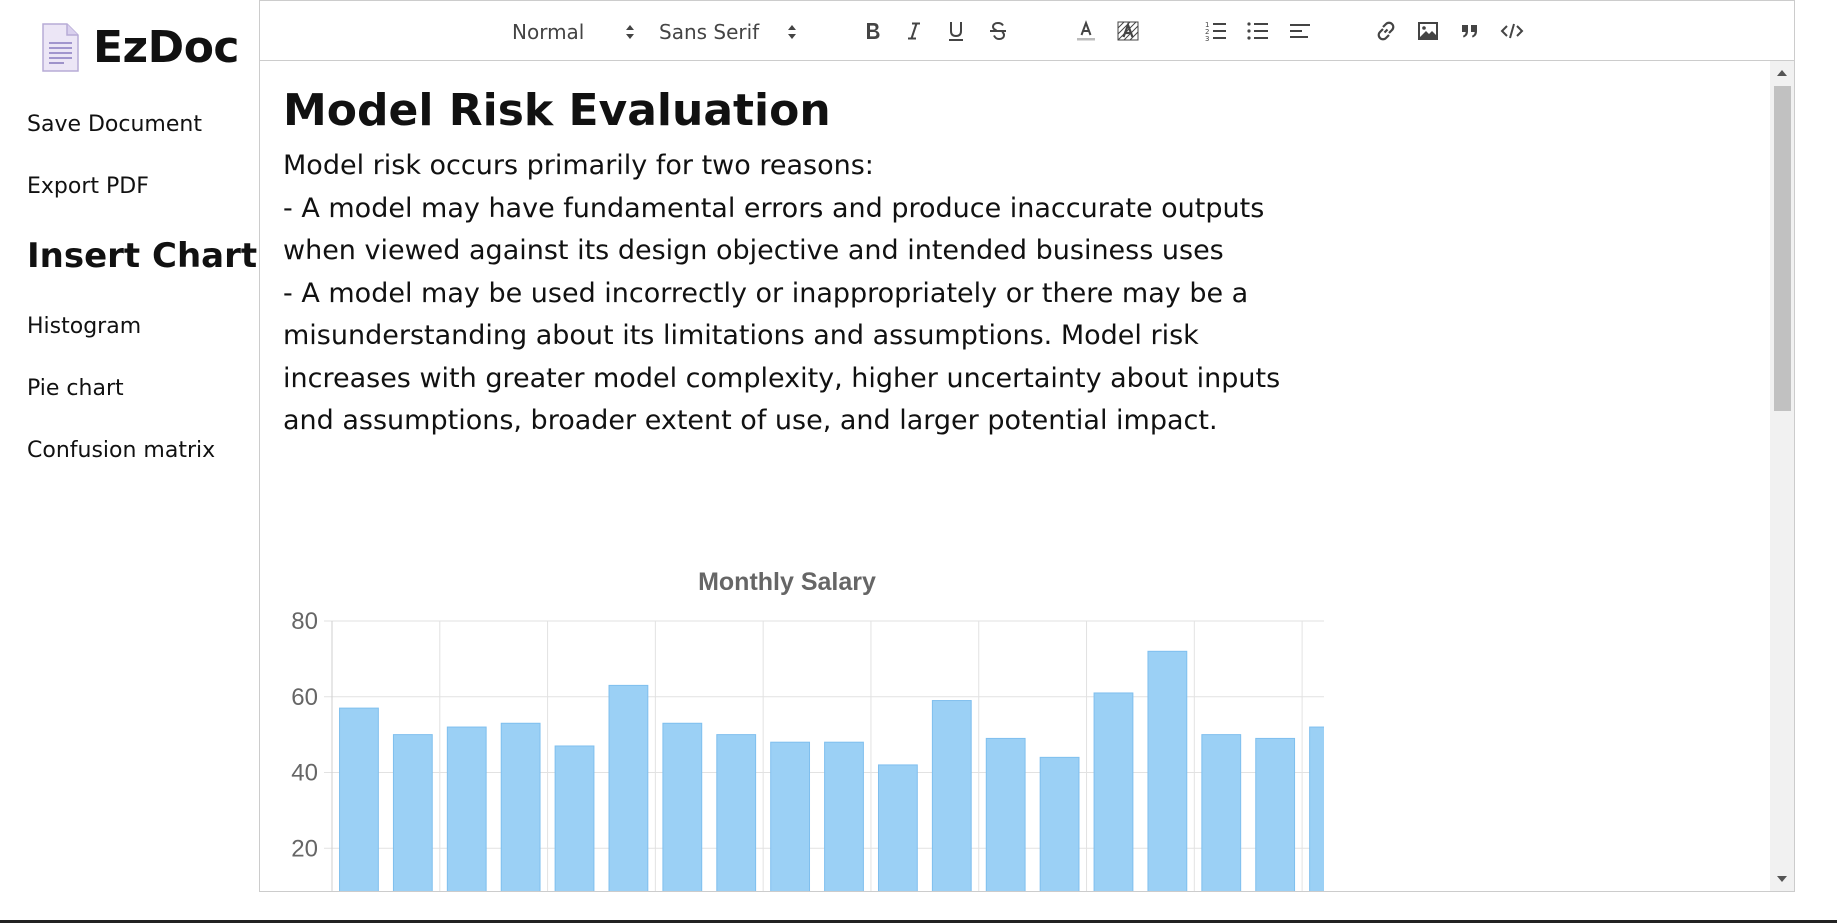 Image resolution: width=1837 pixels, height=924 pixels. I want to click on arrow-down-icon, so click(1782, 879).